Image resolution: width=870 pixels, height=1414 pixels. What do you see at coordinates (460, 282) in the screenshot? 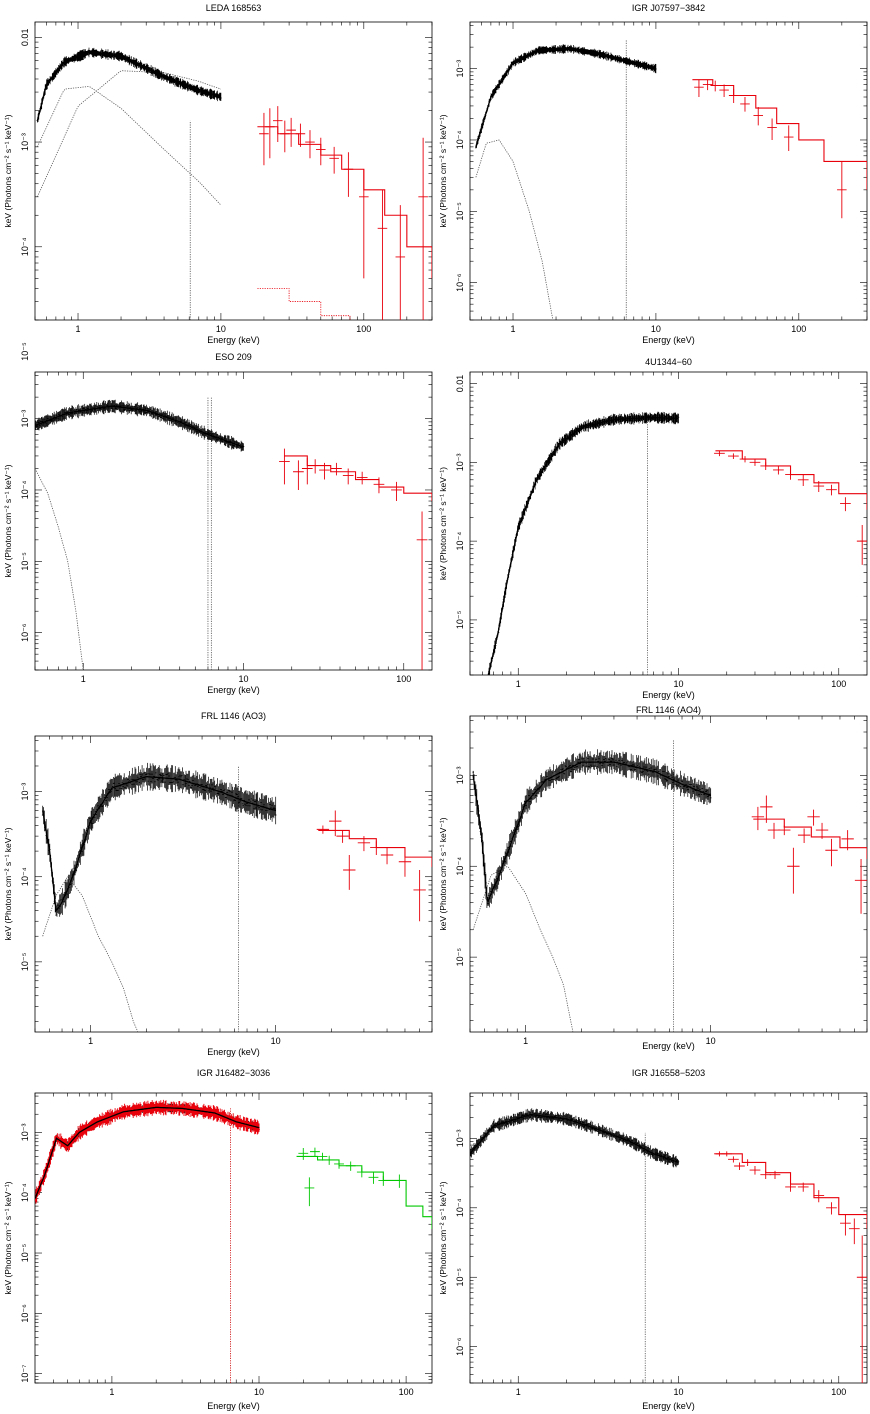
I see `y-tick-label: 10⁻⁶` at bounding box center [460, 282].